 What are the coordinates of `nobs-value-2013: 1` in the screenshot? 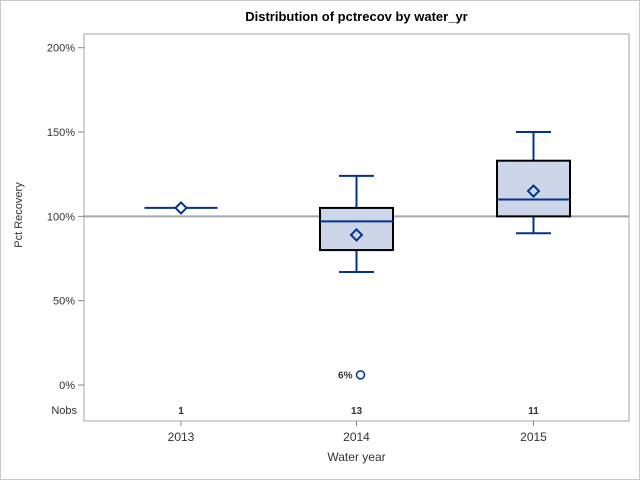 It's located at (181, 411).